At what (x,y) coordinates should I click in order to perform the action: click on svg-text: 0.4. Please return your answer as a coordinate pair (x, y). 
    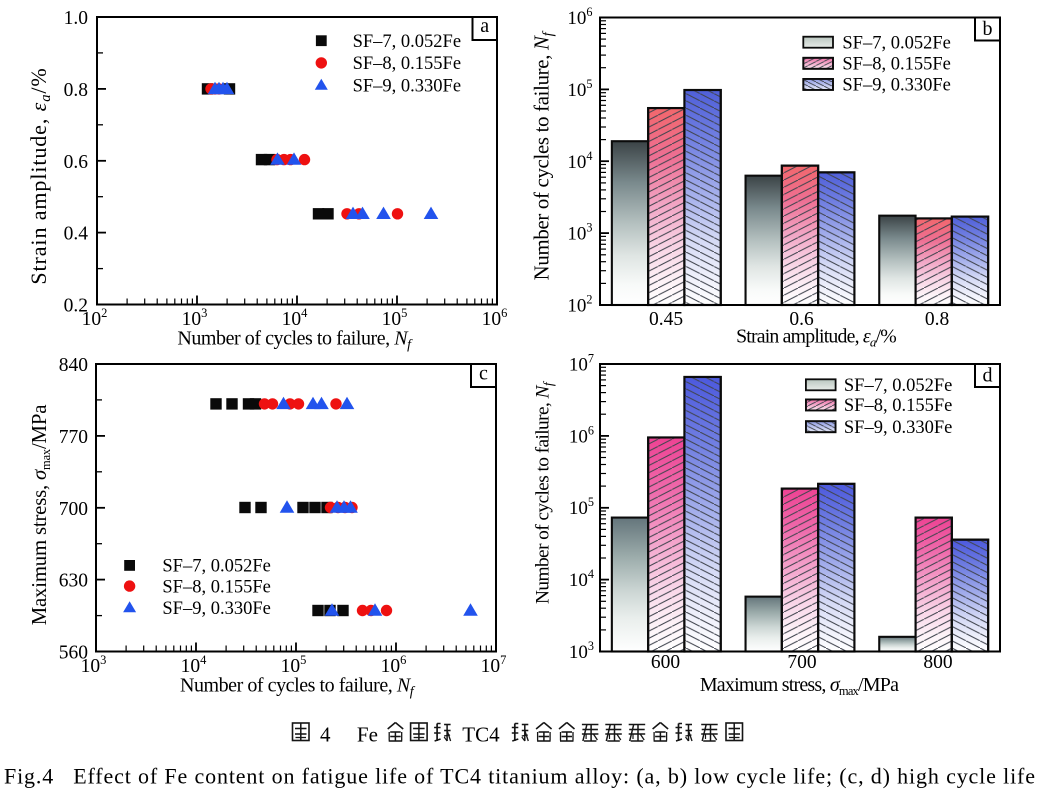
    Looking at the image, I should click on (76, 234).